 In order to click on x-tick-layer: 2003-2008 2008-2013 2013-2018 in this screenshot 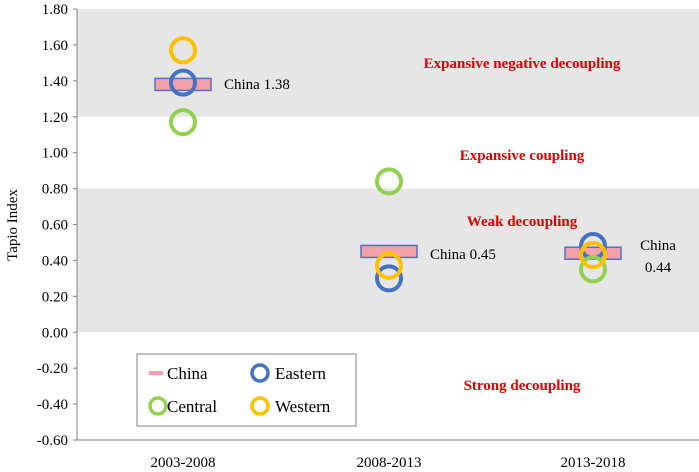, I will do `click(388, 463)`.